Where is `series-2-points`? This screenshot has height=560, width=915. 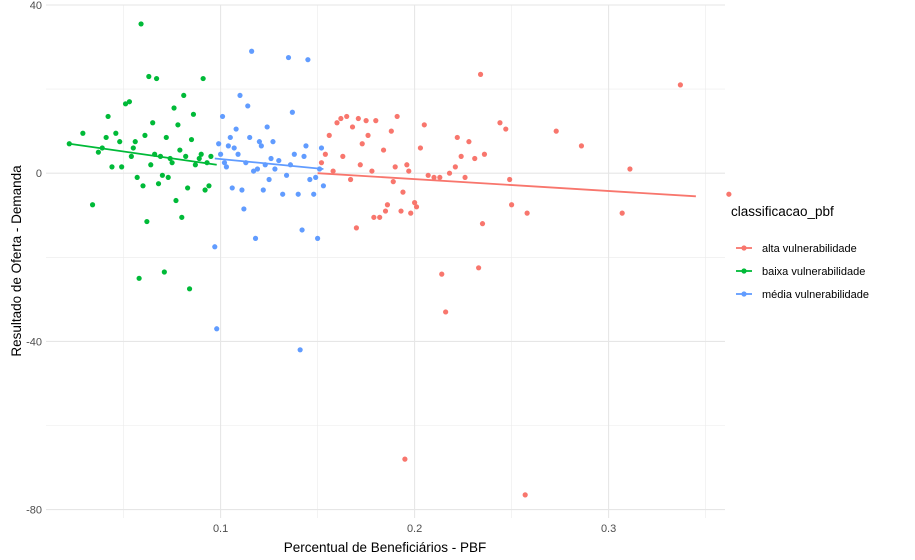 series-2-points is located at coordinates (269, 200).